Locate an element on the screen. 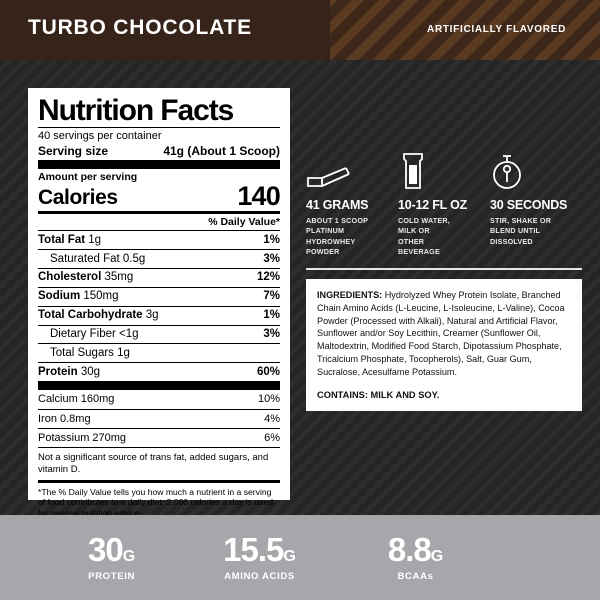 This screenshot has width=600, height=600. nutrient-label: Sodium 150mg is located at coordinates (78, 296).